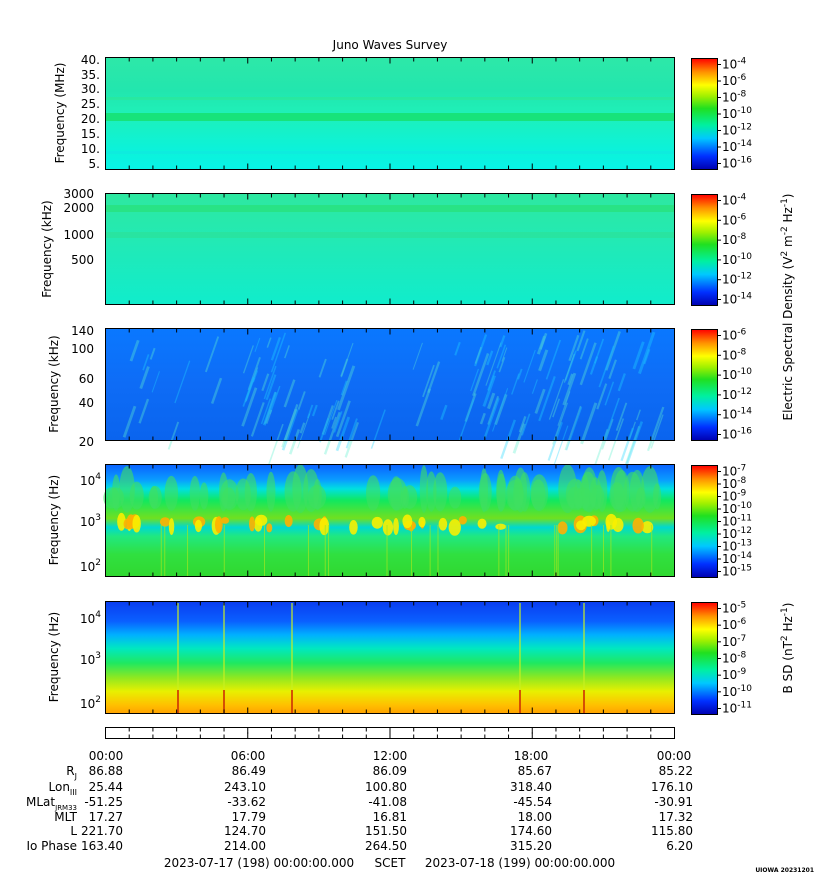  Describe the element at coordinates (90, 660) in the screenshot. I see `y-ticks-panel-5: 104 103 102` at that location.